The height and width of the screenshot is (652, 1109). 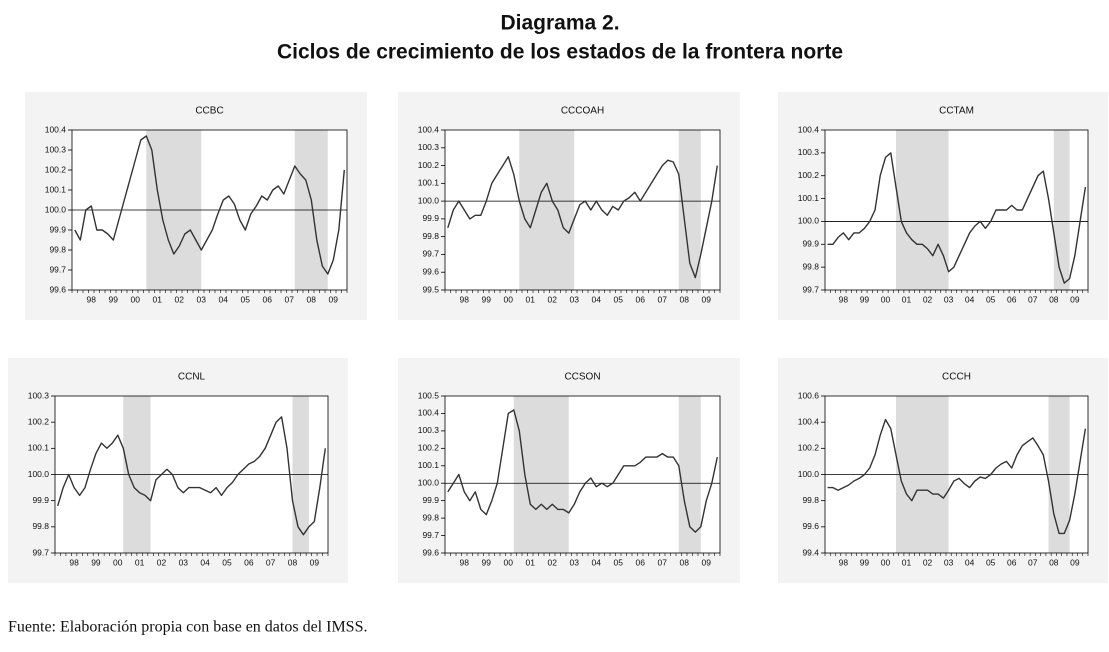 I want to click on figure-title: Diagrama 2., so click(x=559, y=23).